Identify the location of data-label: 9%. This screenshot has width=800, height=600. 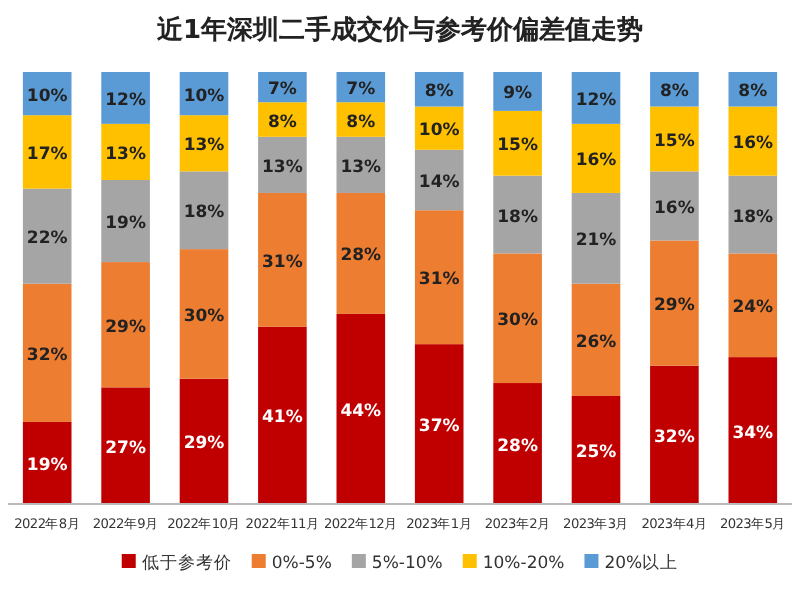
(518, 94).